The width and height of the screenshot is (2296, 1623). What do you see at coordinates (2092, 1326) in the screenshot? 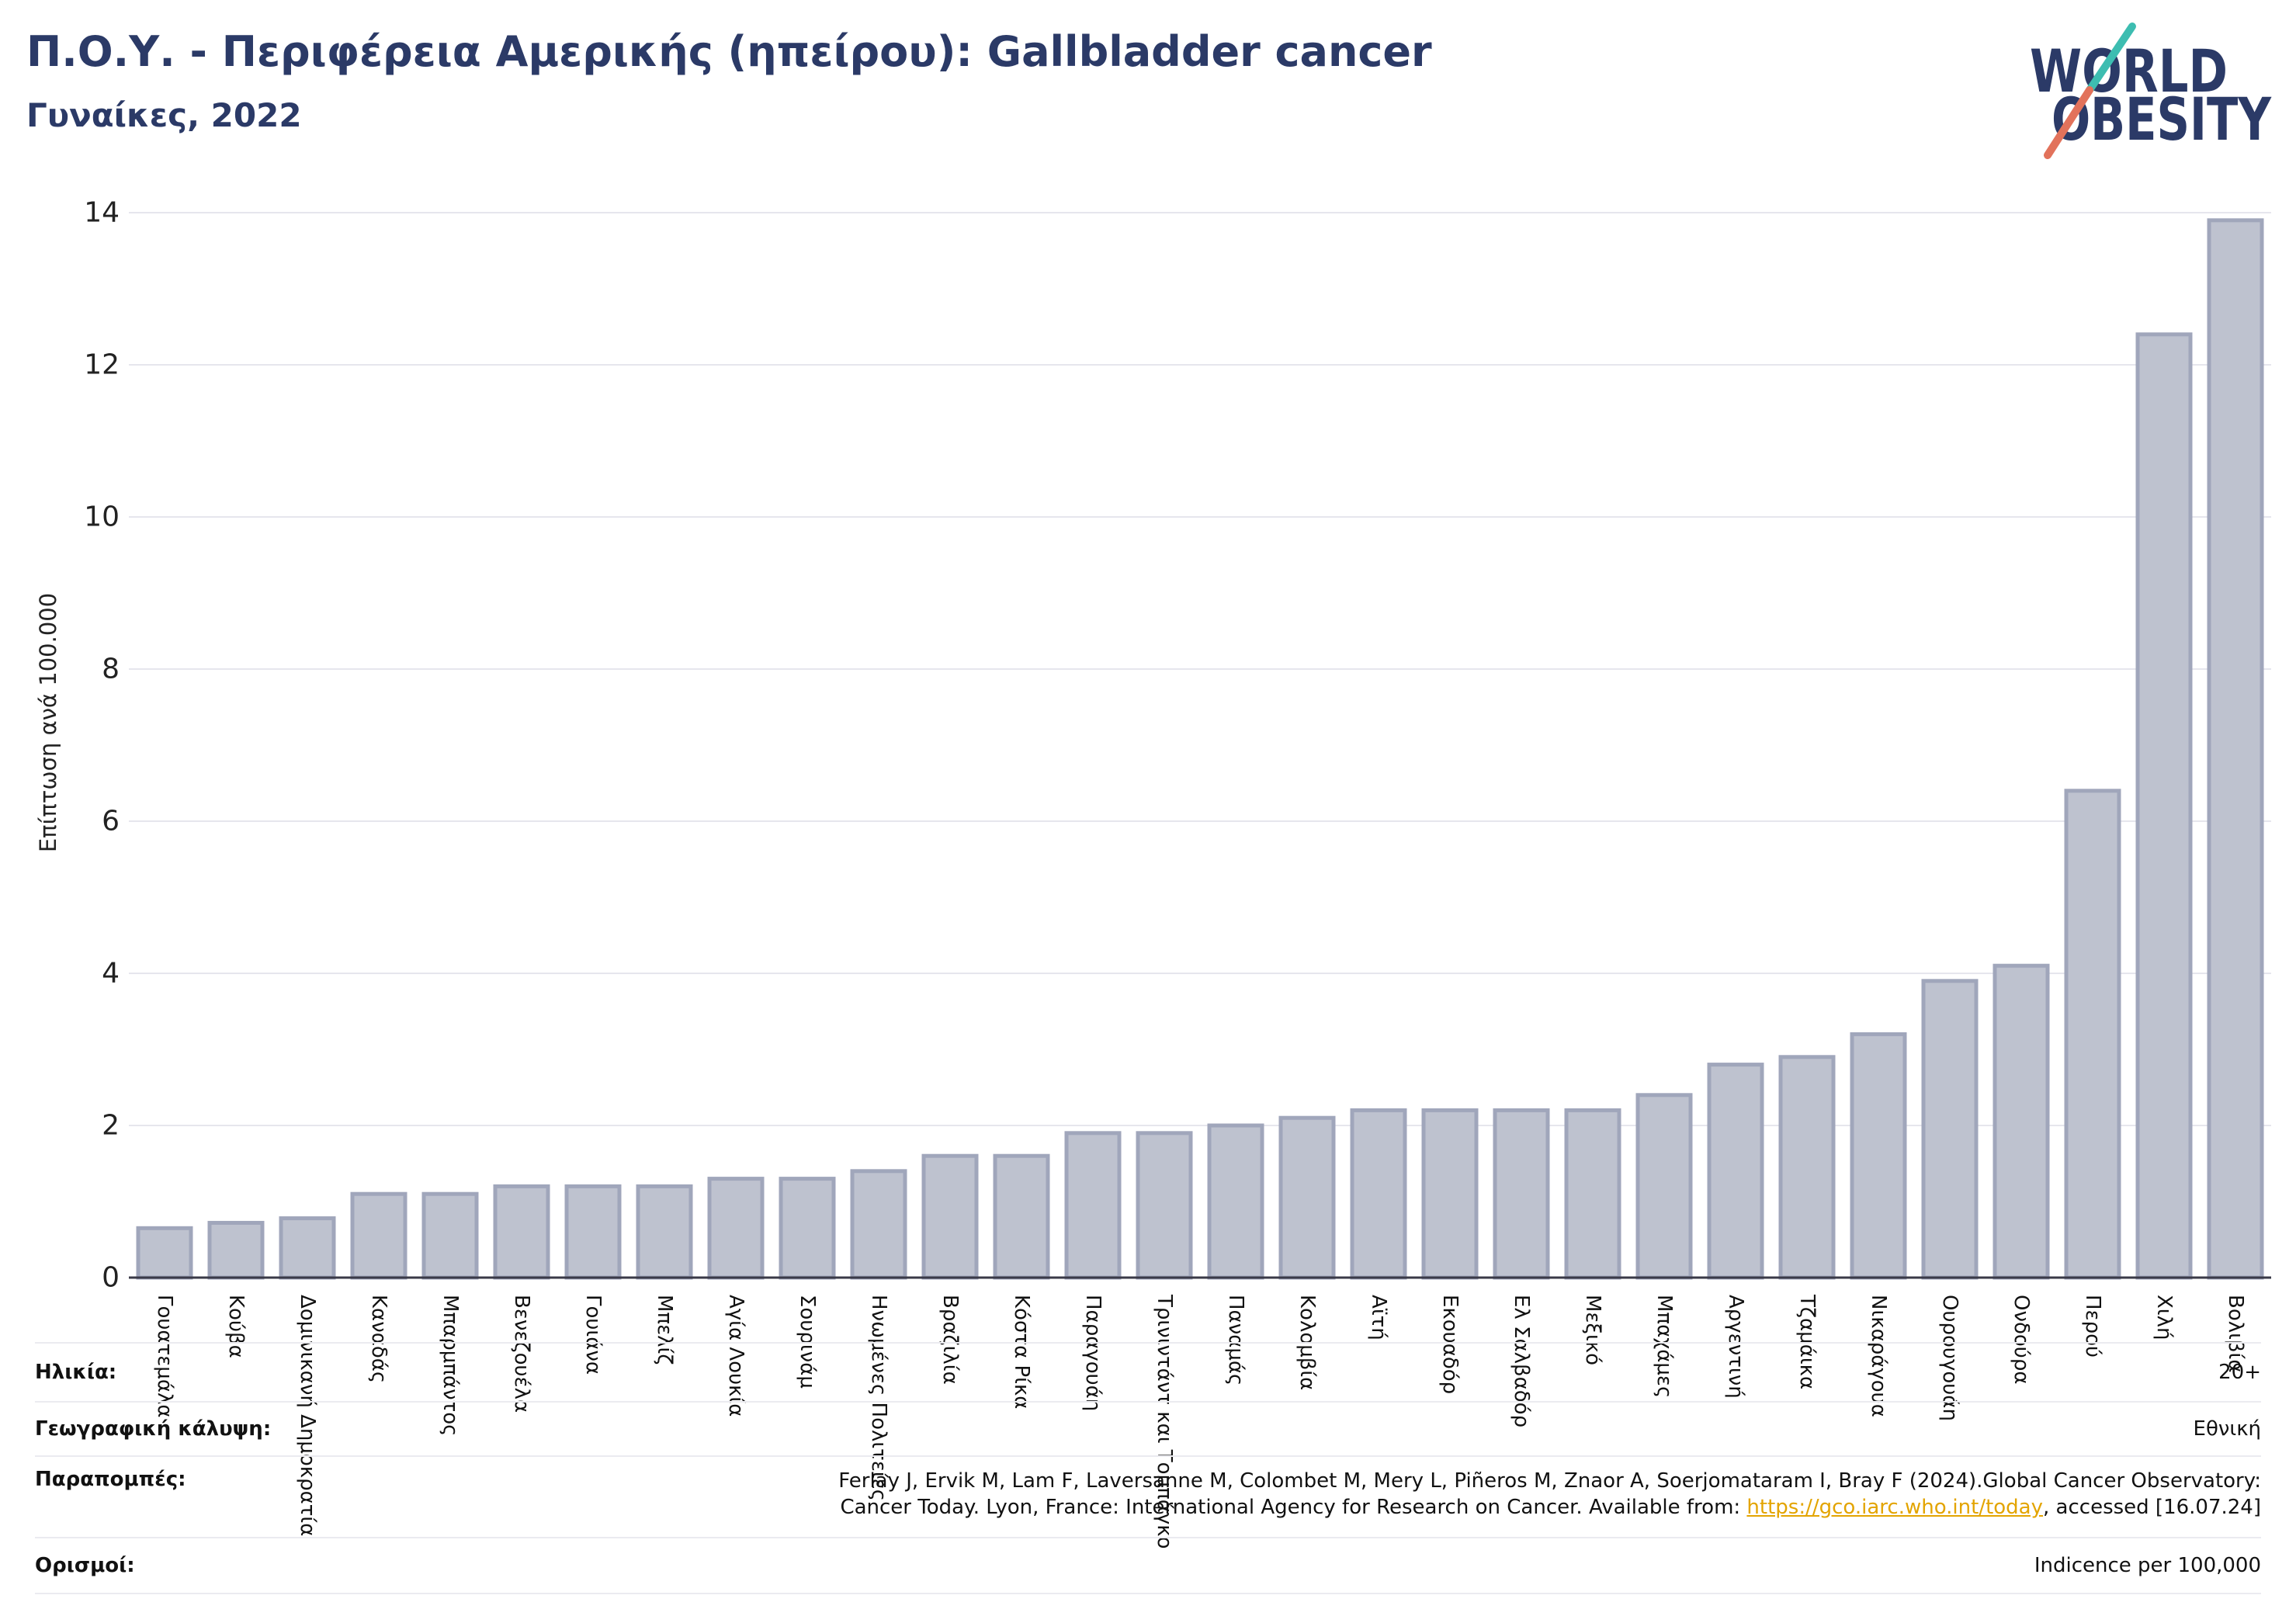
I see `x-tick-label: Περού` at bounding box center [2092, 1326].